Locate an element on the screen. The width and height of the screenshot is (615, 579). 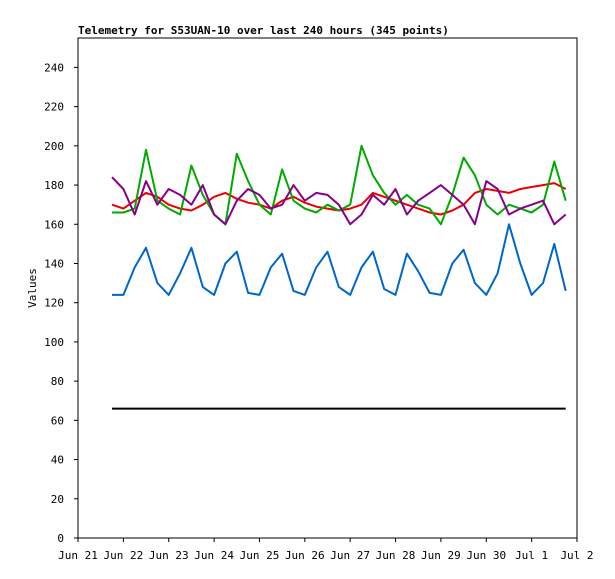
y-tick-label: 140 is located at coordinates (54, 263).